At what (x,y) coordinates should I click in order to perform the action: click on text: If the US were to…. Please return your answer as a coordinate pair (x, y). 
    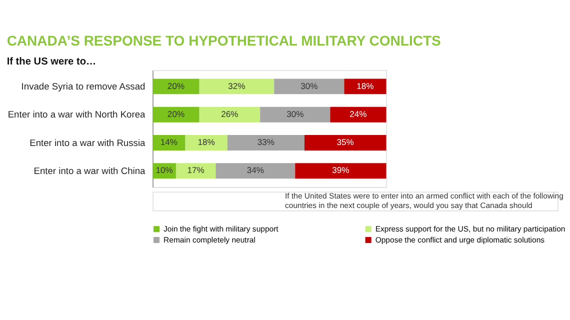
    Looking at the image, I should click on (51, 62).